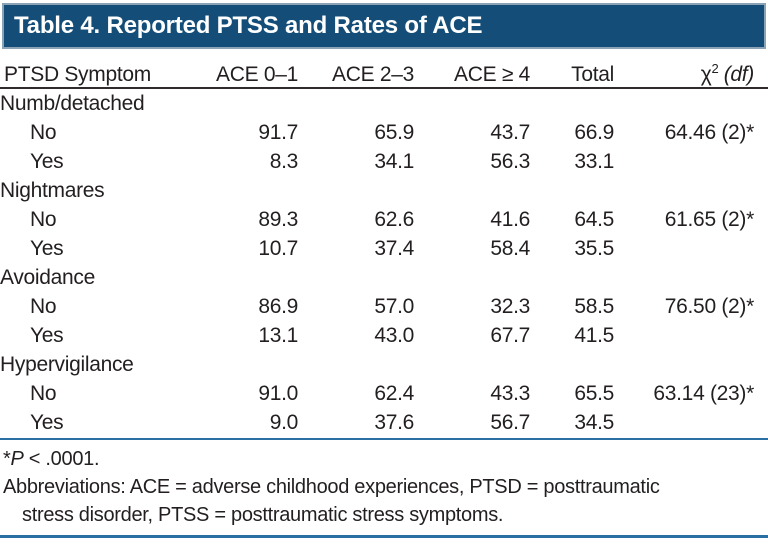 The height and width of the screenshot is (544, 768). I want to click on cell-ace-ge-4: 41.6, so click(510, 219).